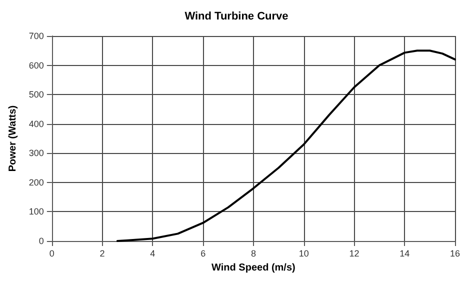  Describe the element at coordinates (455, 253) in the screenshot. I see `x-tick-label: 16` at that location.